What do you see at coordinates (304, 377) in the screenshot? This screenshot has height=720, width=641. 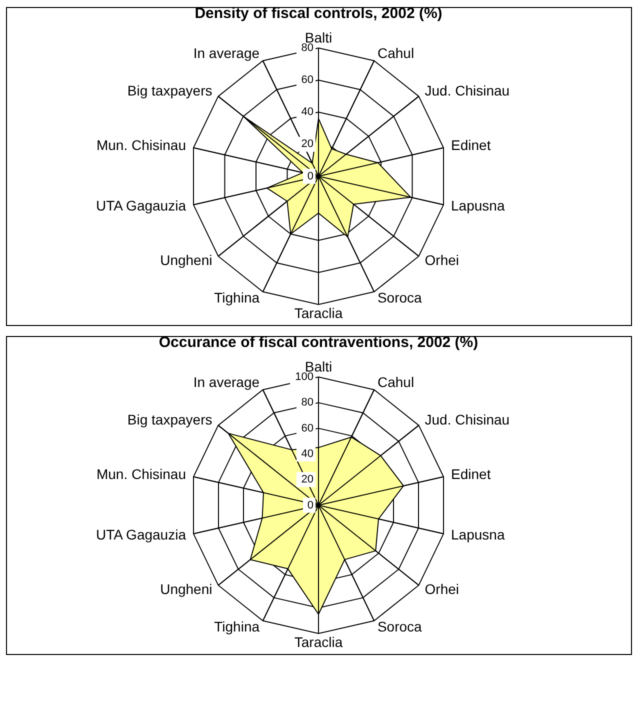 I see `y-tick-label: 100` at bounding box center [304, 377].